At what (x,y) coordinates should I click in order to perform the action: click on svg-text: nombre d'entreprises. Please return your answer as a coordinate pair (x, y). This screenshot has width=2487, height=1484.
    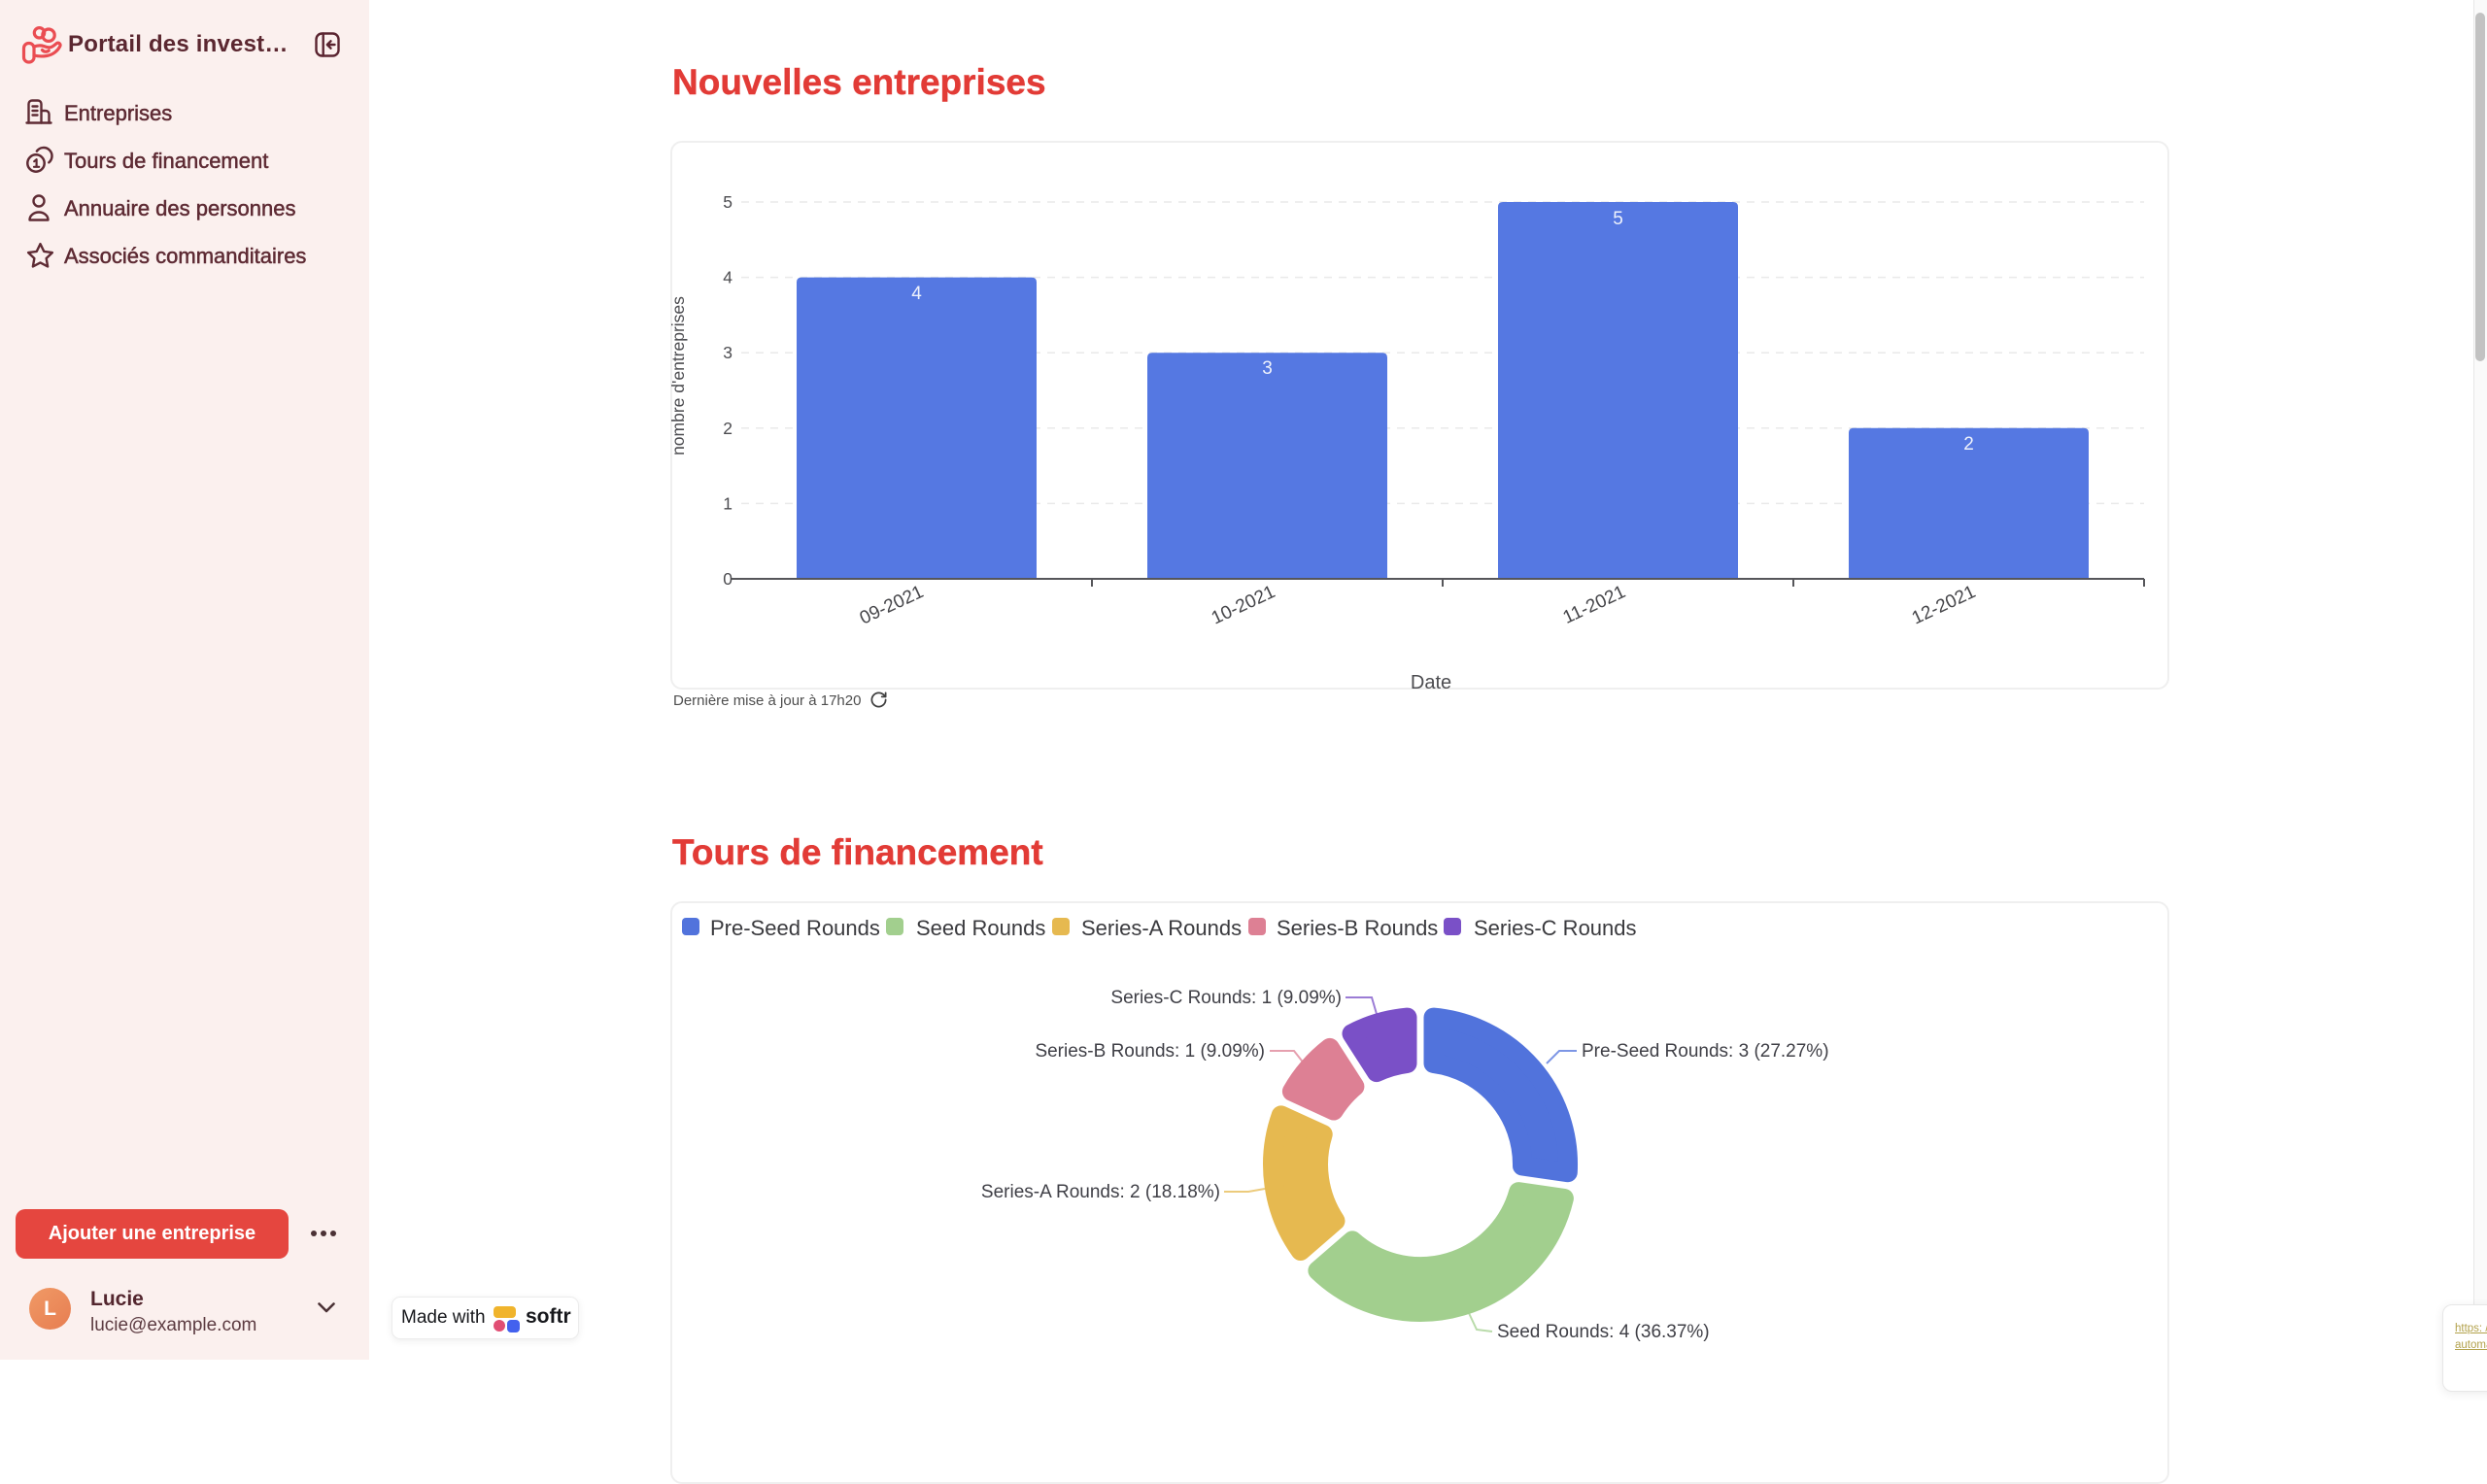
    Looking at the image, I should click on (679, 375).